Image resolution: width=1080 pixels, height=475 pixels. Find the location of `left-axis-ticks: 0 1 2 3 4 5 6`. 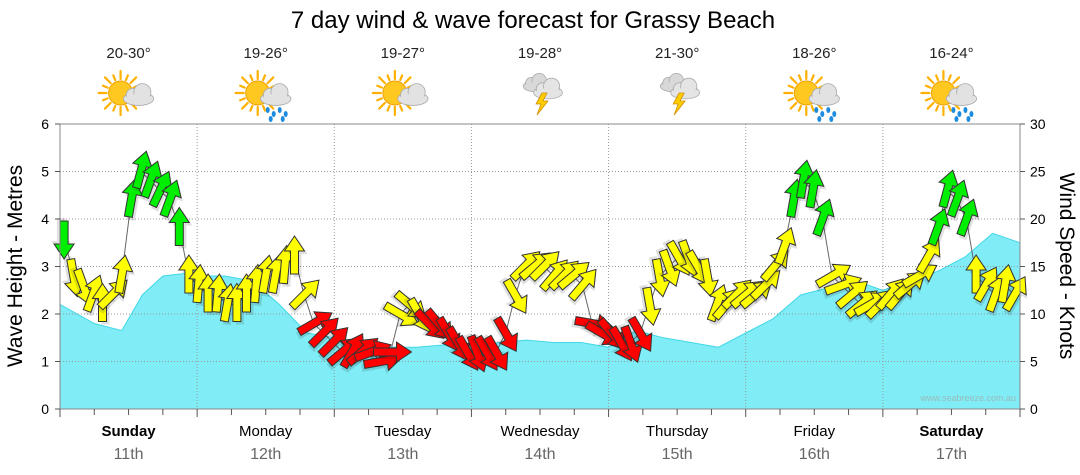

left-axis-ticks: 0 1 2 3 4 5 6 is located at coordinates (50, 266).